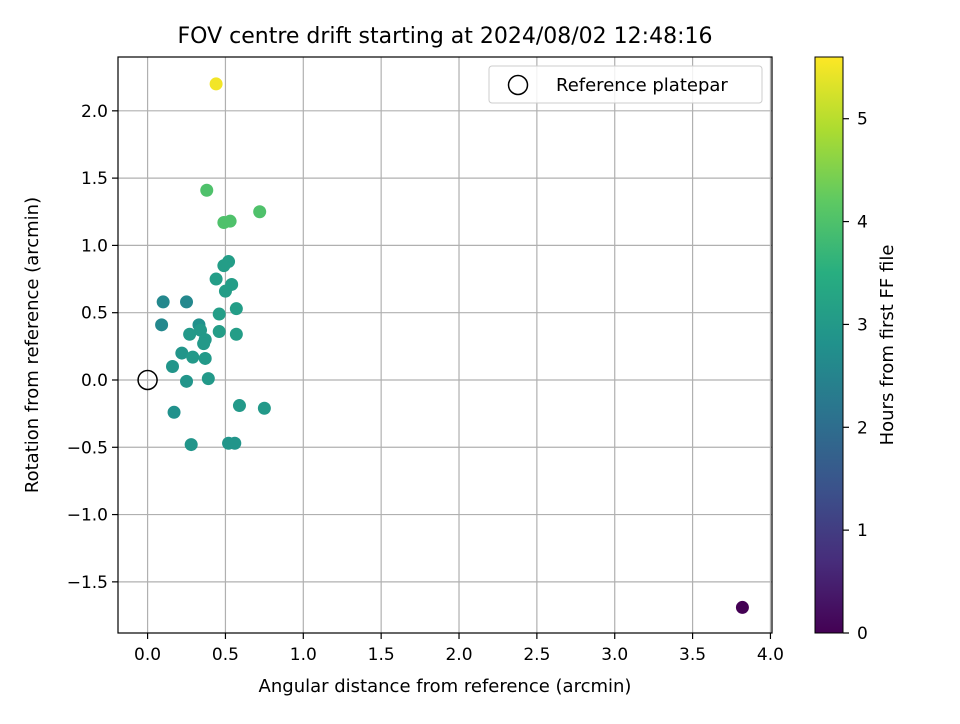  What do you see at coordinates (862, 634) in the screenshot?
I see `colorbar-tick-label: 0` at bounding box center [862, 634].